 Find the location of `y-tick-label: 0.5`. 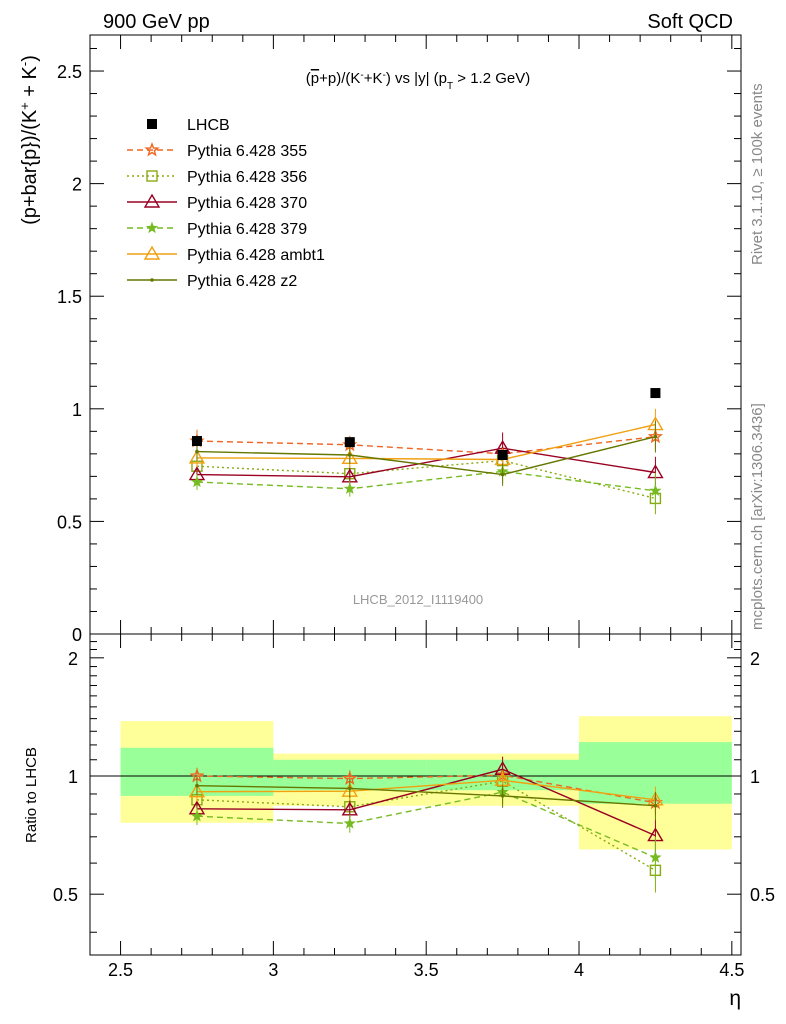

y-tick-label: 0.5 is located at coordinates (69, 522).